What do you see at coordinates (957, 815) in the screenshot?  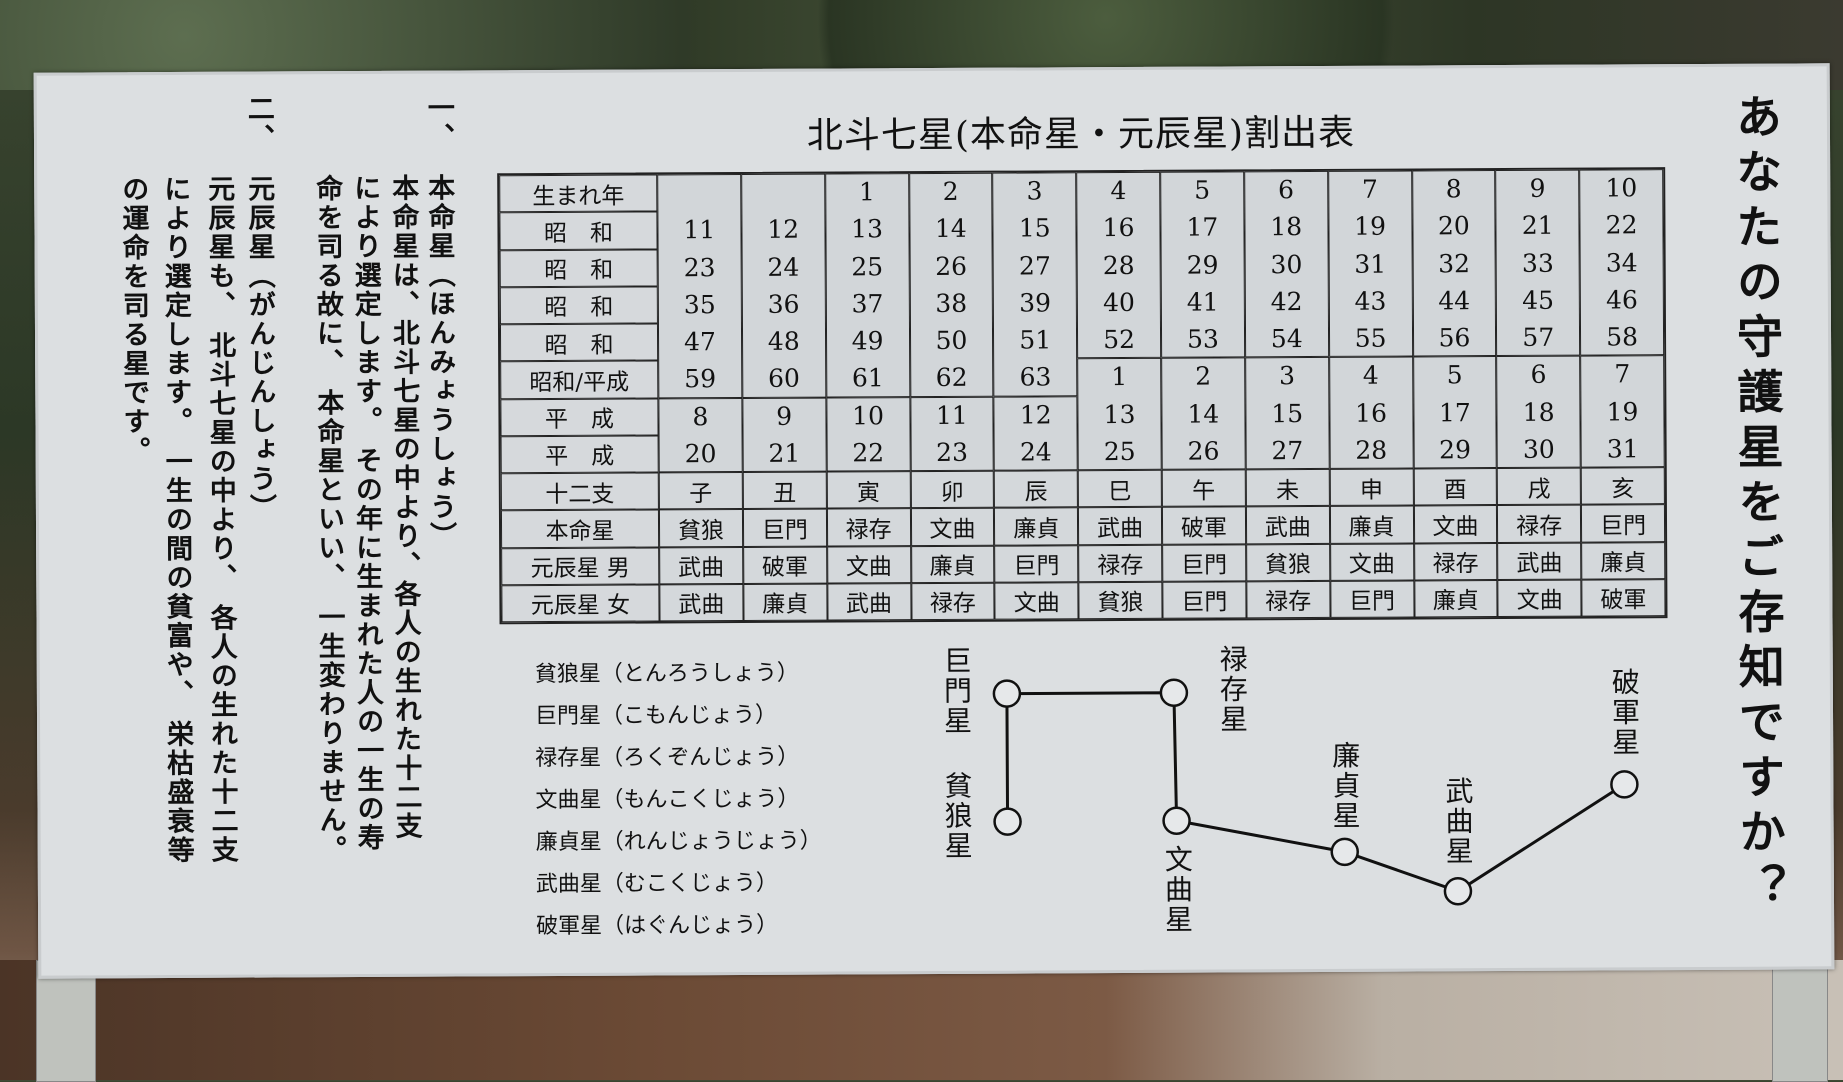 I see `star-label: 貧狼星` at bounding box center [957, 815].